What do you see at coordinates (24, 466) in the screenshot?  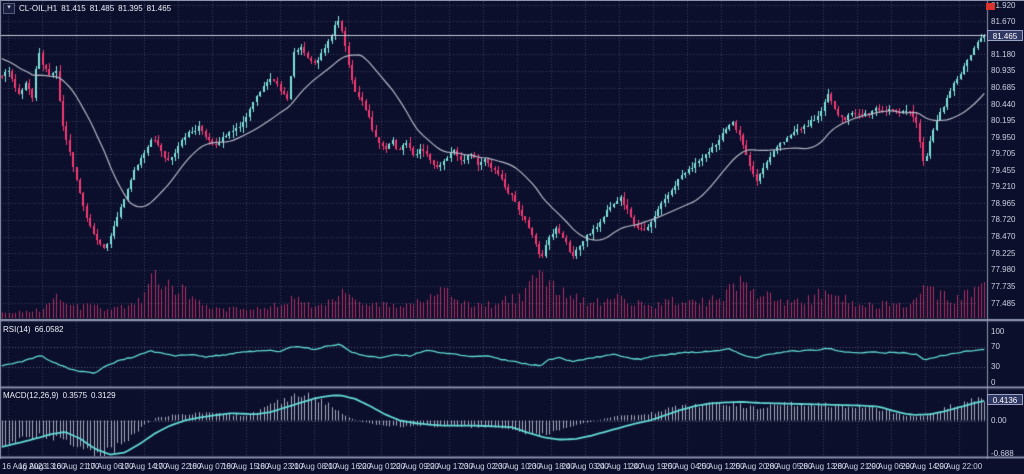 I see `time-axis-label: 16 Aug 2023` at bounding box center [24, 466].